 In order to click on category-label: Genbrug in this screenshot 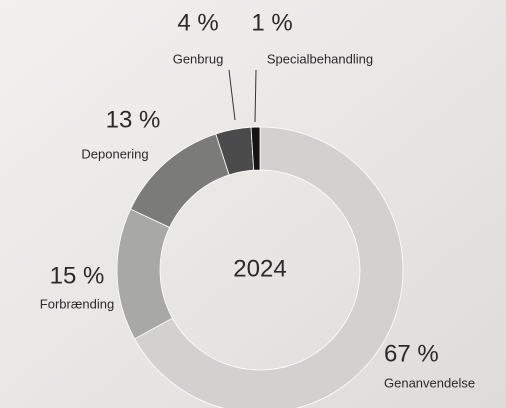, I will do `click(198, 58)`.